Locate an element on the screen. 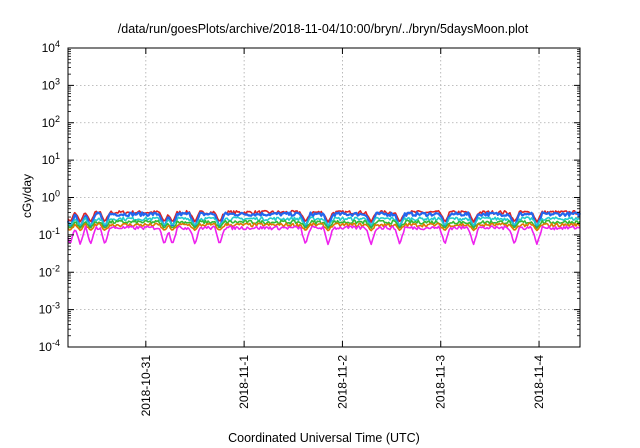  x-tick-label: 2018-11-2 is located at coordinates (342, 382).